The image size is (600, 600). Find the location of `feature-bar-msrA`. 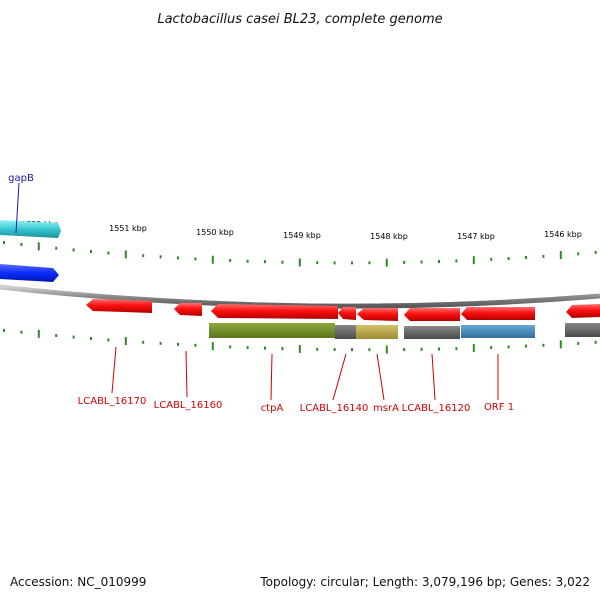

feature-bar-msrA is located at coordinates (377, 332).